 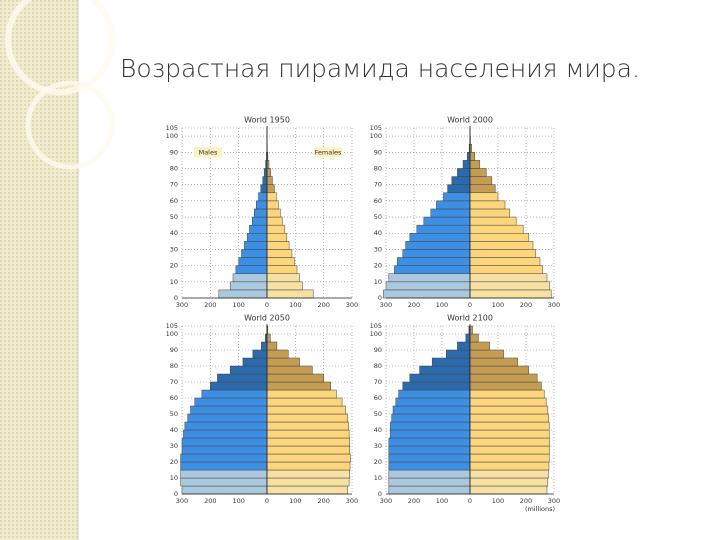 I want to click on slide-title: Возрастная пирамида населения мира., so click(x=380, y=68).